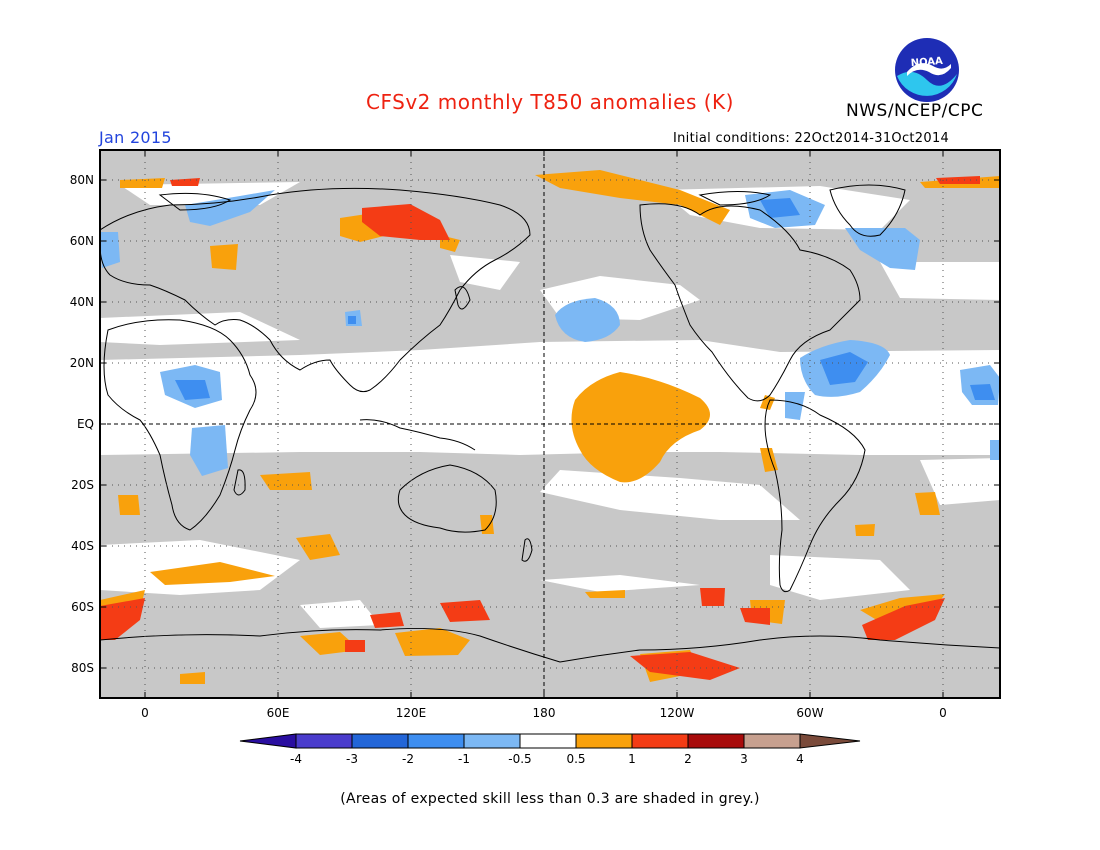  Describe the element at coordinates (575, 759) in the screenshot. I see `colorbar-label: 0.5` at that location.